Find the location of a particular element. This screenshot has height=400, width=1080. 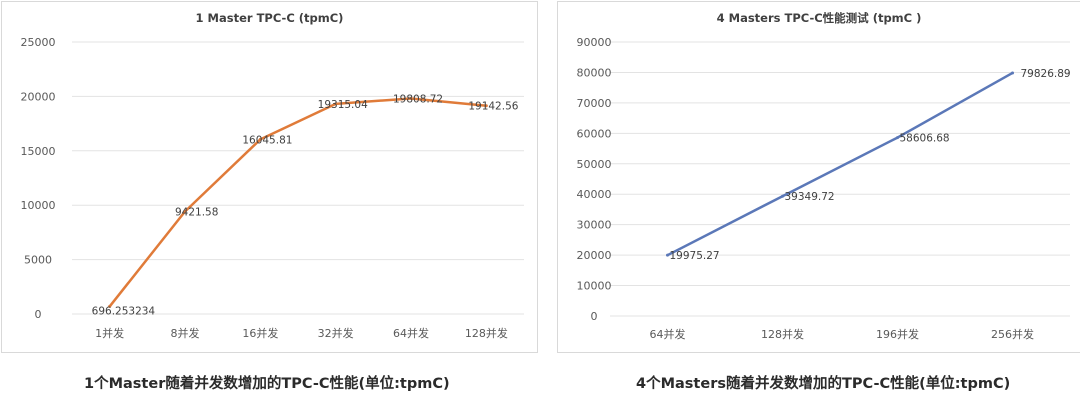

y-tick-label: 25000 is located at coordinates (38, 42).